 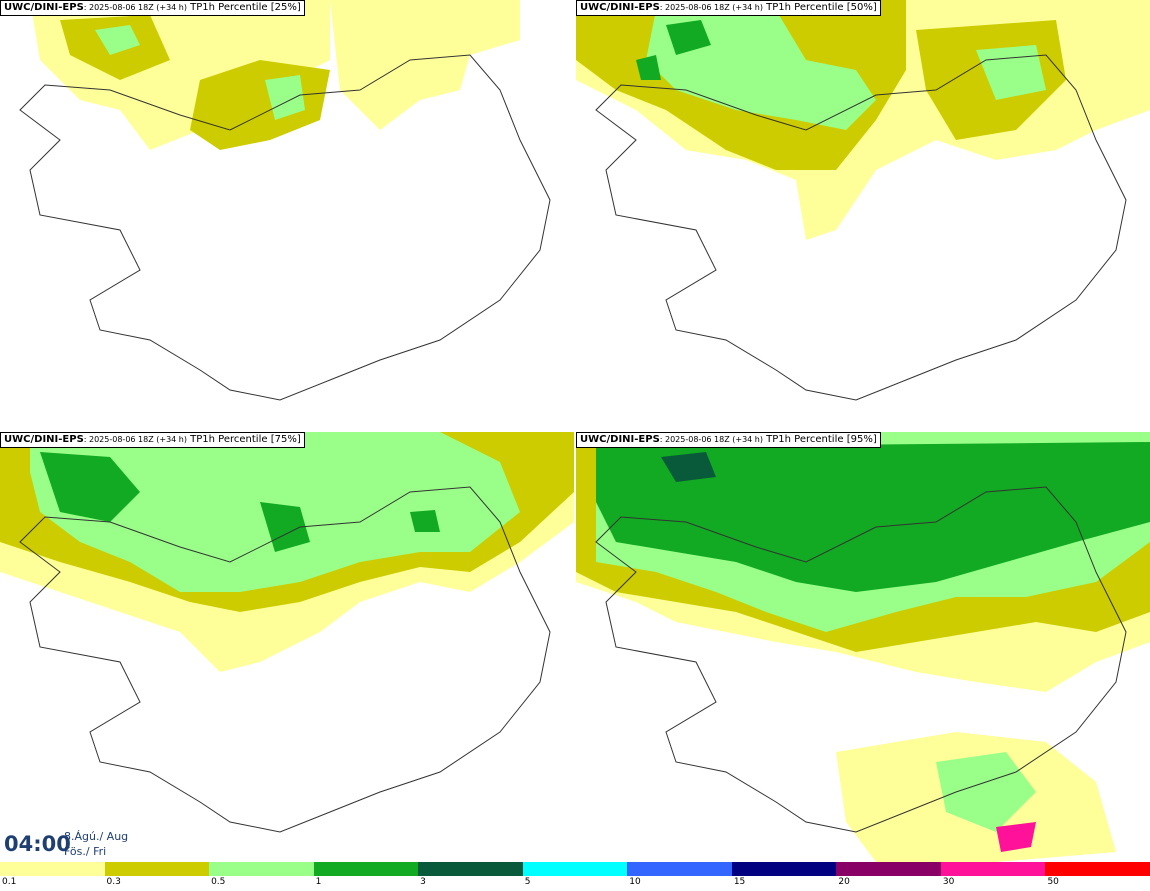 I want to click on valid-time: 04:00, so click(x=37, y=844).